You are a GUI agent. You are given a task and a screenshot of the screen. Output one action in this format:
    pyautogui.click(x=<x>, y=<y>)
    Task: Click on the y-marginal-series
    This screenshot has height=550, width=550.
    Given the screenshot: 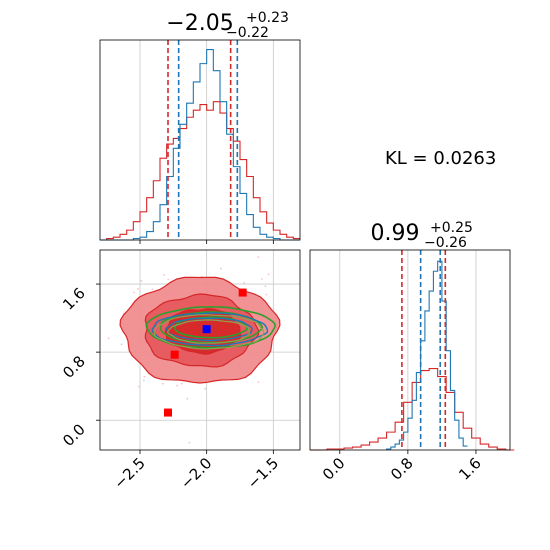 What is the action you would take?
    pyautogui.click(x=412, y=355)
    